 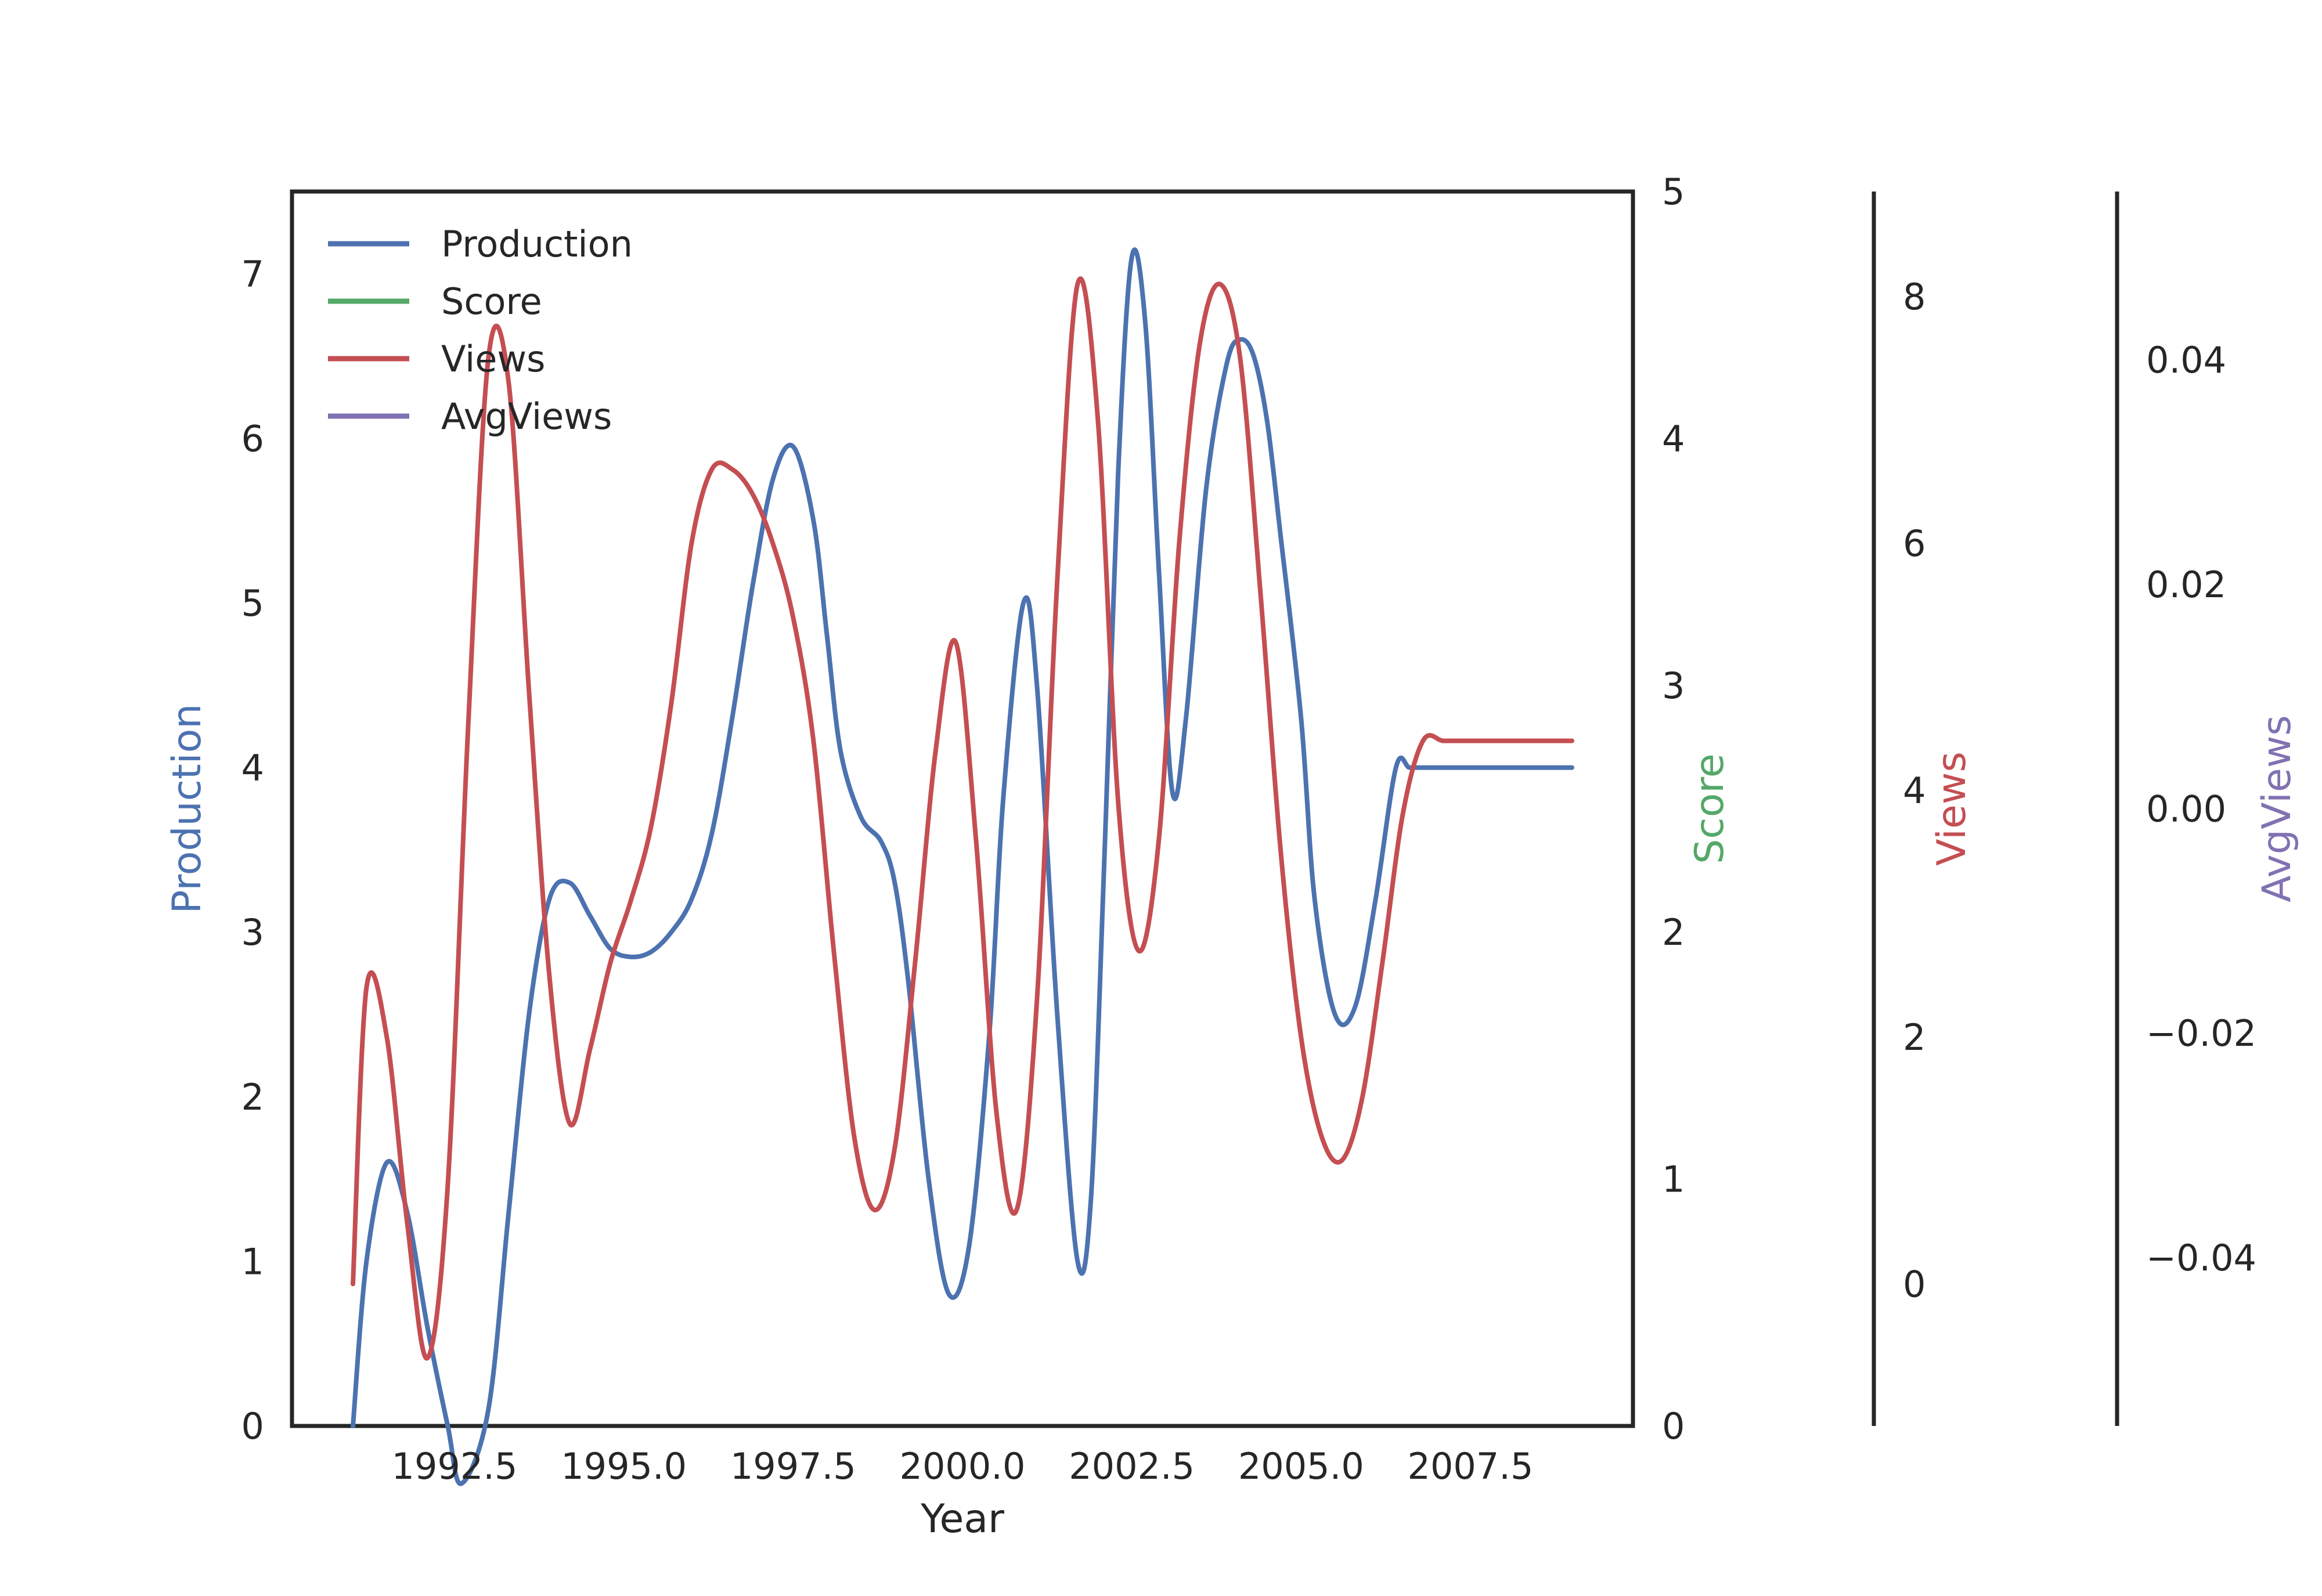 I want to click on y-tick-label: 0.02, so click(x=2186, y=585).